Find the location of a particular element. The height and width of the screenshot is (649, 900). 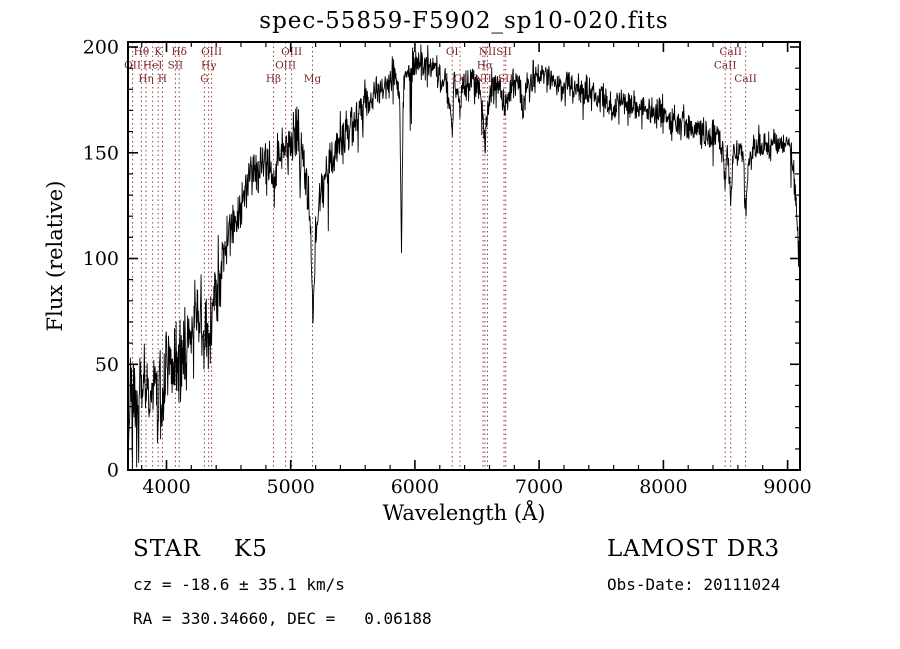

plot-title: spec-55859-F5902_sp10-020.fits is located at coordinates (463, 21).